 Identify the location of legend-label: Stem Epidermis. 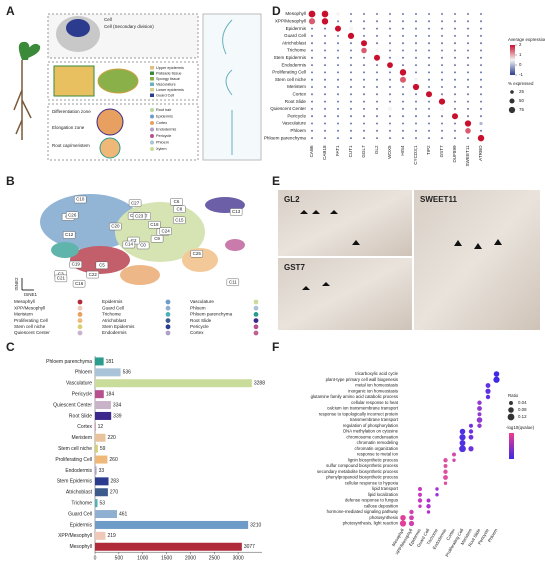
(118, 326).